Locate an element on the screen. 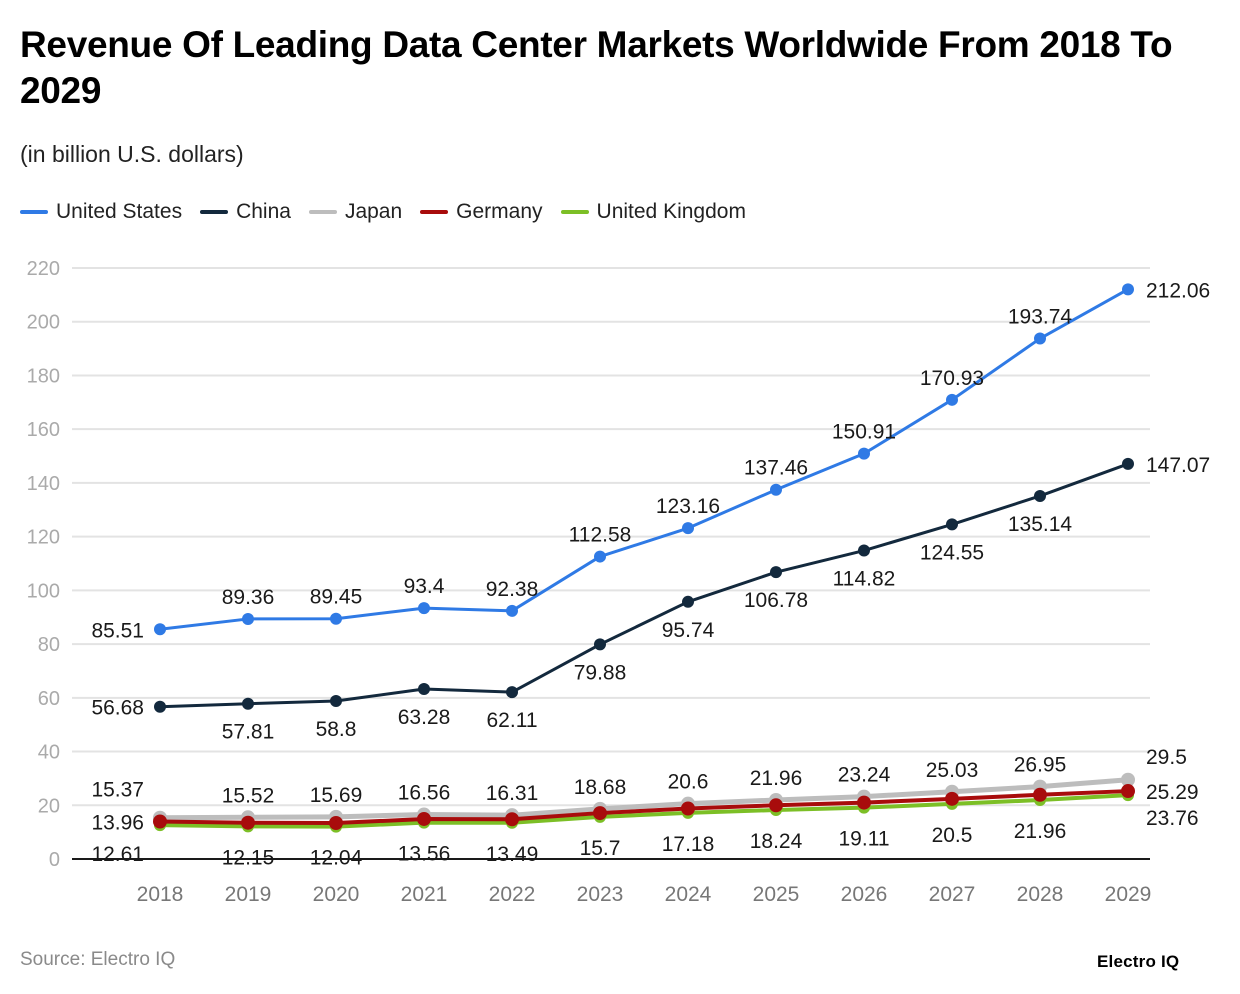 The height and width of the screenshot is (994, 1240). data-label: 106.78 is located at coordinates (776, 600).